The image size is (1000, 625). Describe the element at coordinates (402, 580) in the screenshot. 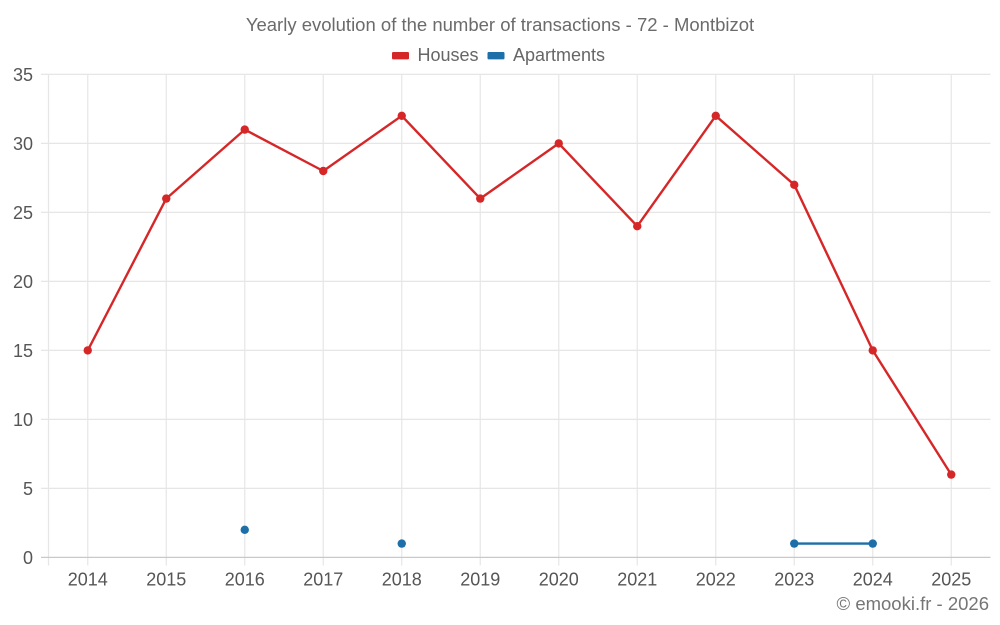

I see `svg-text: 2018` at that location.